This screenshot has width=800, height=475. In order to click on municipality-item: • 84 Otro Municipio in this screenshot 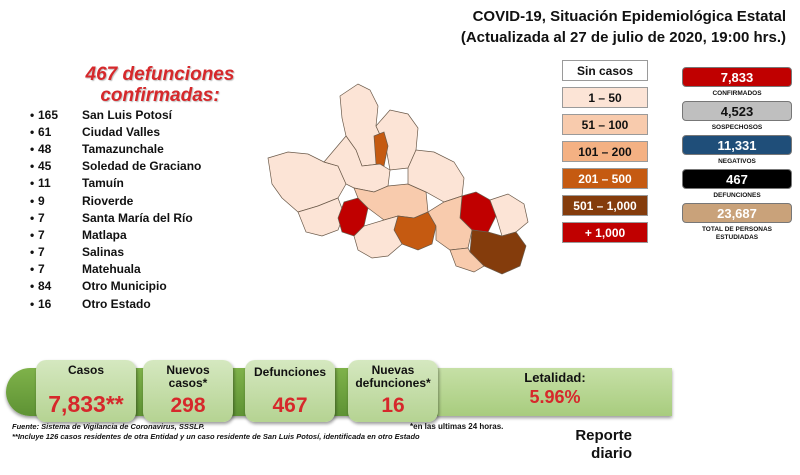, I will do `click(115, 286)`.